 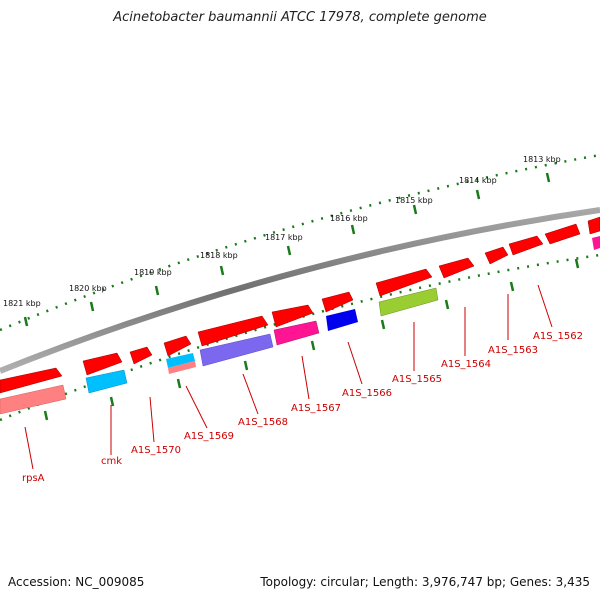 I want to click on kbp-label: 1815 kbp, so click(x=414, y=200).